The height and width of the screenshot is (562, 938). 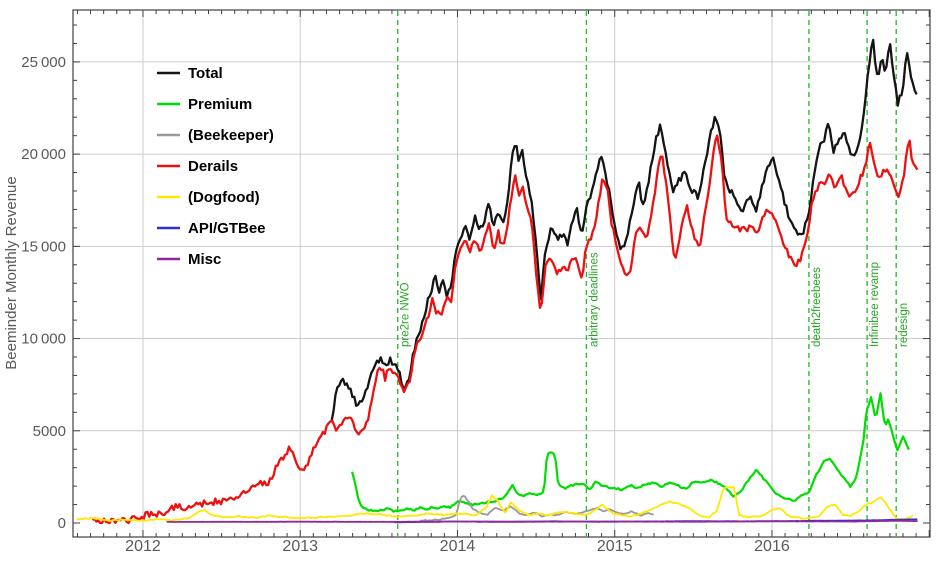 I want to click on event-label: death2freebees, so click(x=817, y=307).